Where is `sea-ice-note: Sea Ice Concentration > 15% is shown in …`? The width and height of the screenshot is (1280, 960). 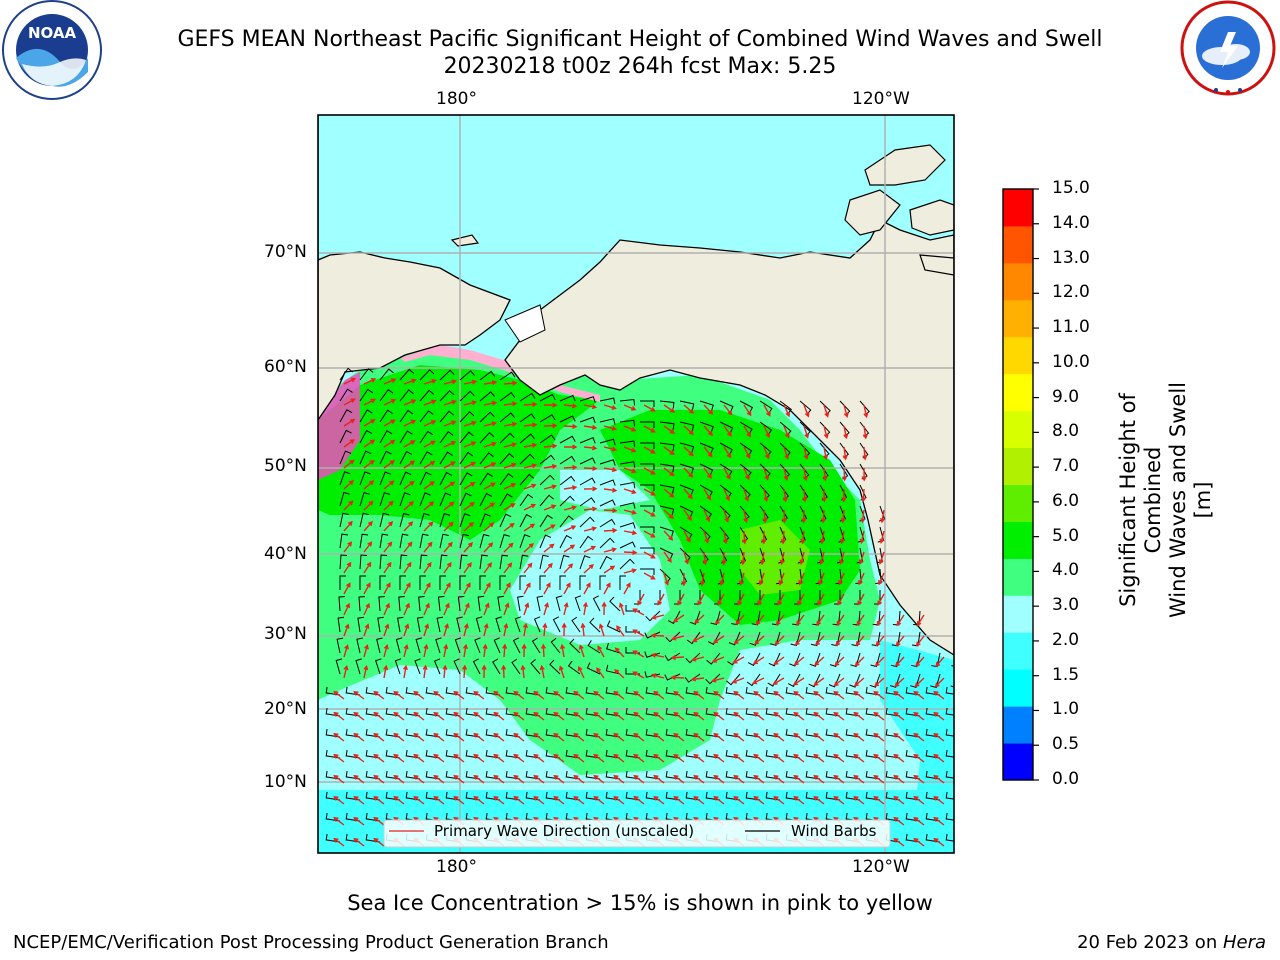 sea-ice-note: Sea Ice Concentration > 15% is shown in … is located at coordinates (640, 903).